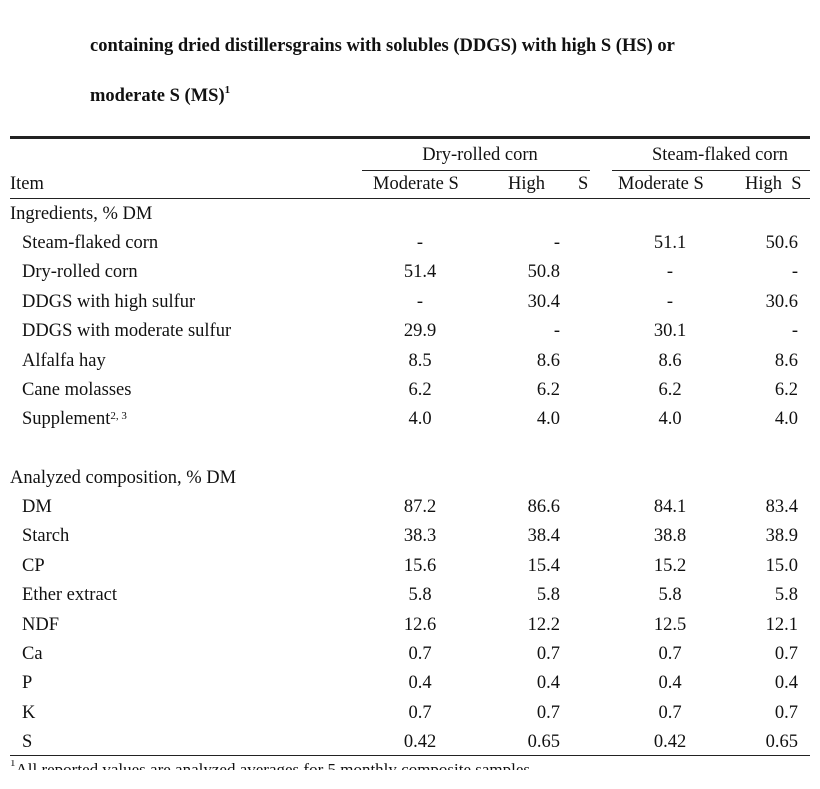  What do you see at coordinates (227, 90) in the screenshot?
I see `caption-footnote-marker: 1` at bounding box center [227, 90].